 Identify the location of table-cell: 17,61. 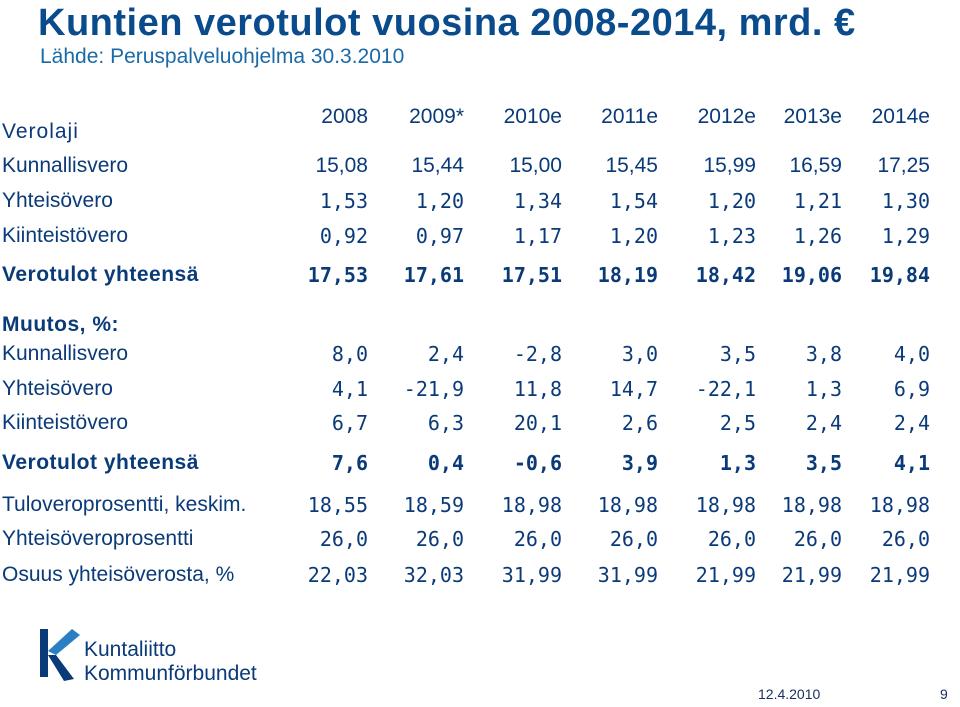
(433, 275).